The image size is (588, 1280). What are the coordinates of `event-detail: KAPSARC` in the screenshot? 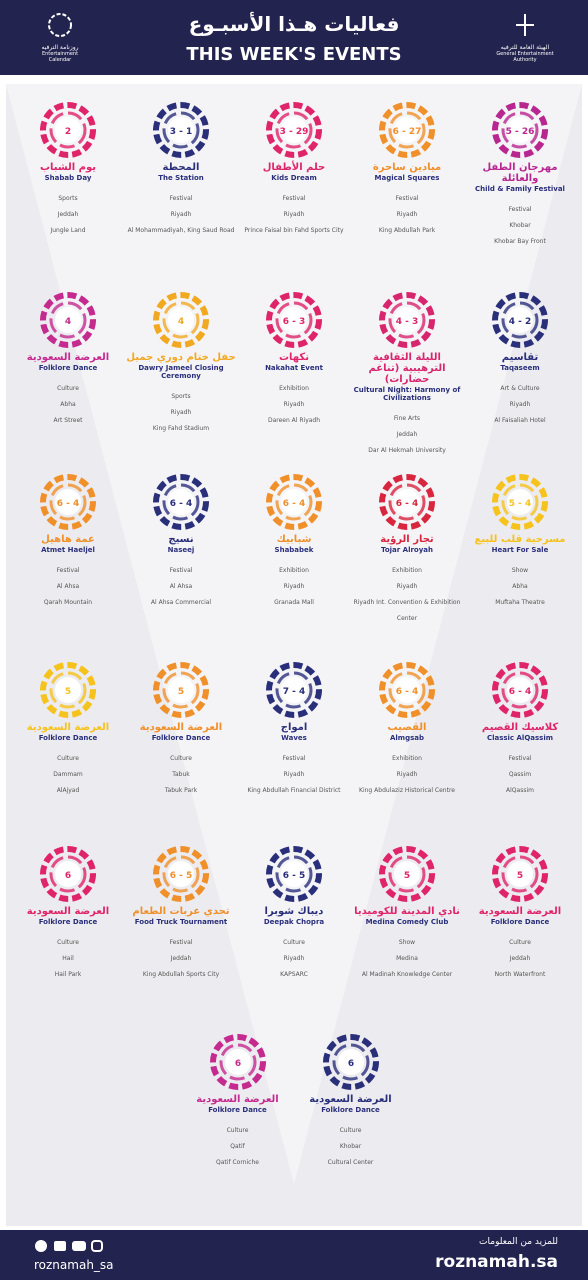 It's located at (294, 974).